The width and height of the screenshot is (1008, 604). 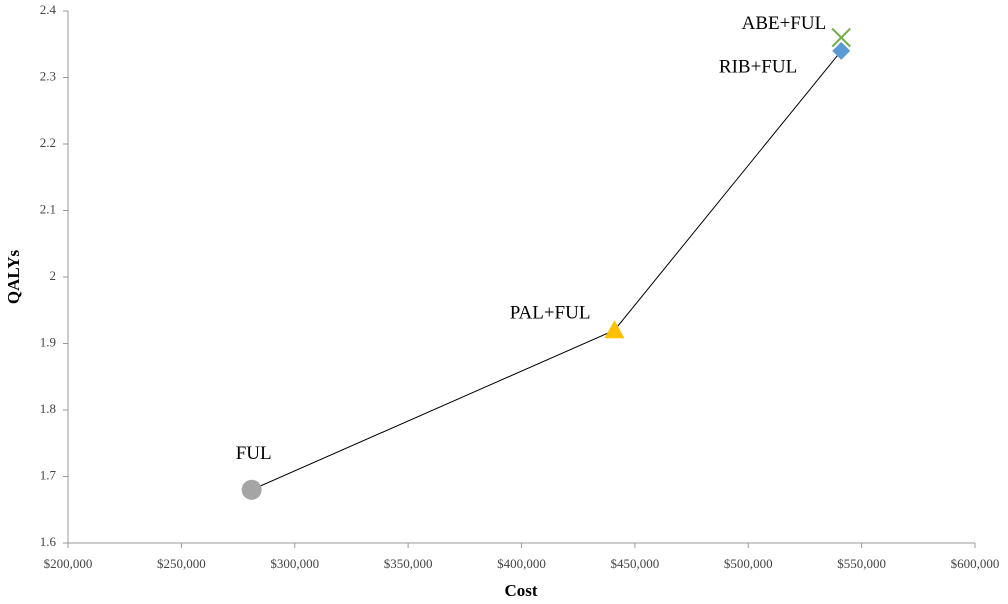 I want to click on point-label: ABE+FUL, so click(x=784, y=23).